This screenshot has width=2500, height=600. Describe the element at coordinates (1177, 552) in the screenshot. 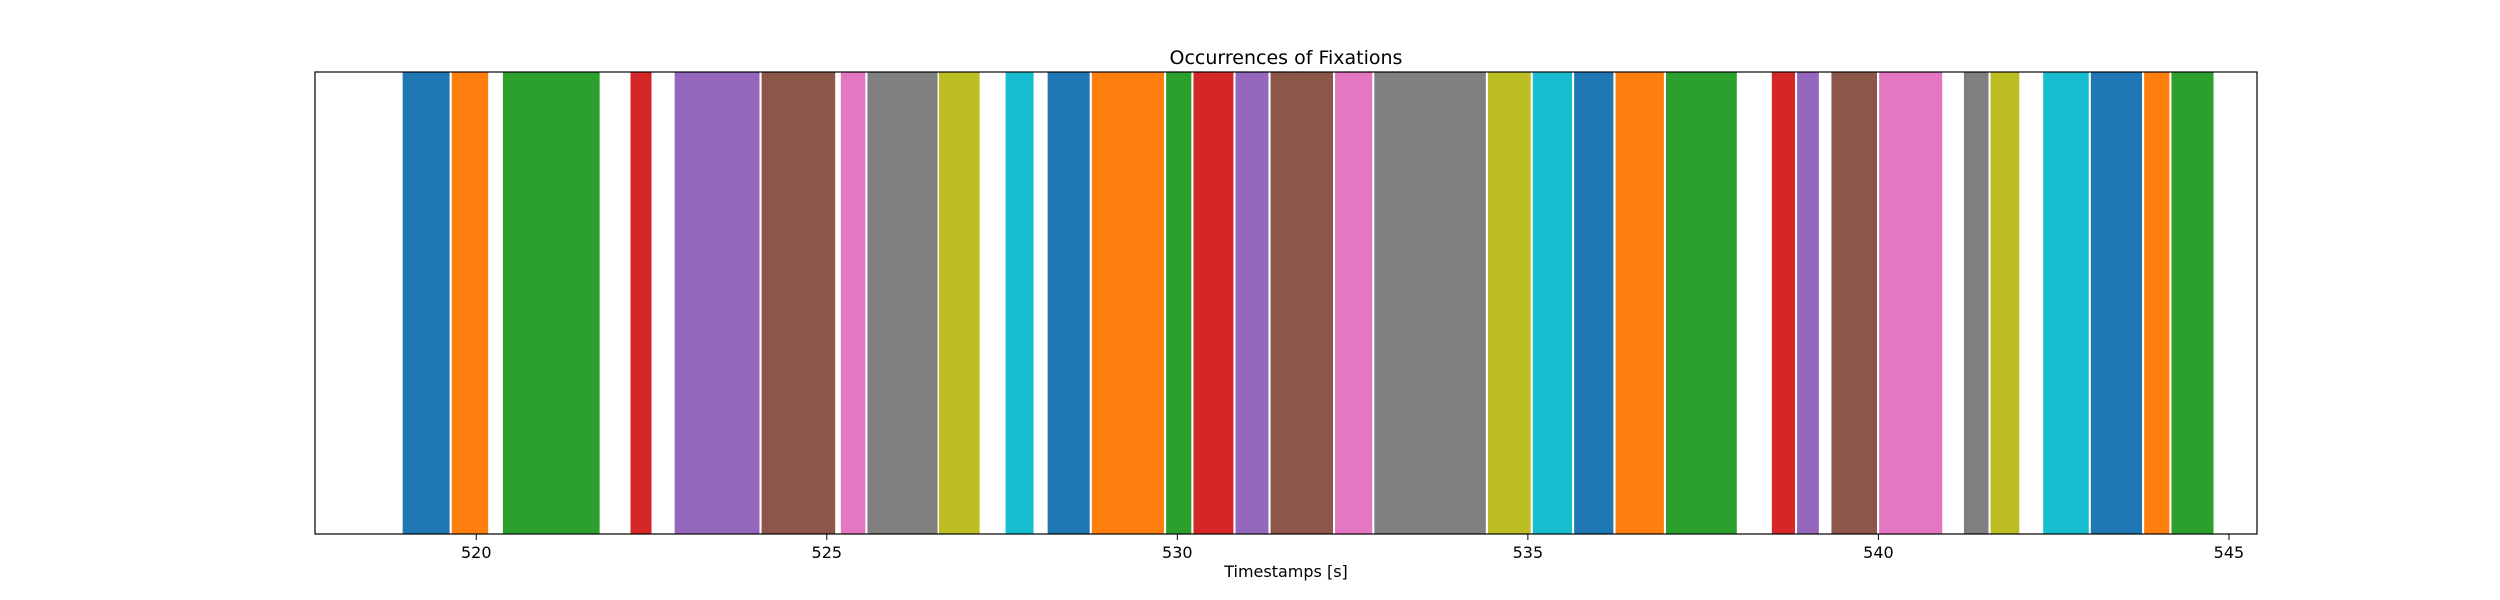

I see `x-tick-label: 530` at that location.